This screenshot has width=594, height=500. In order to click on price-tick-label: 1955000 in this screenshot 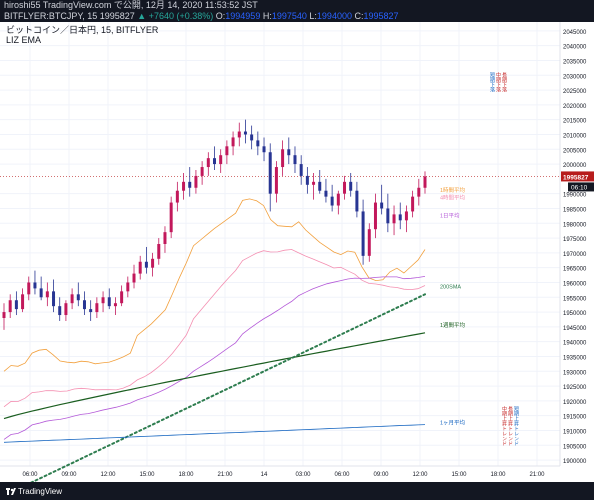, I will do `click(575, 299)`.